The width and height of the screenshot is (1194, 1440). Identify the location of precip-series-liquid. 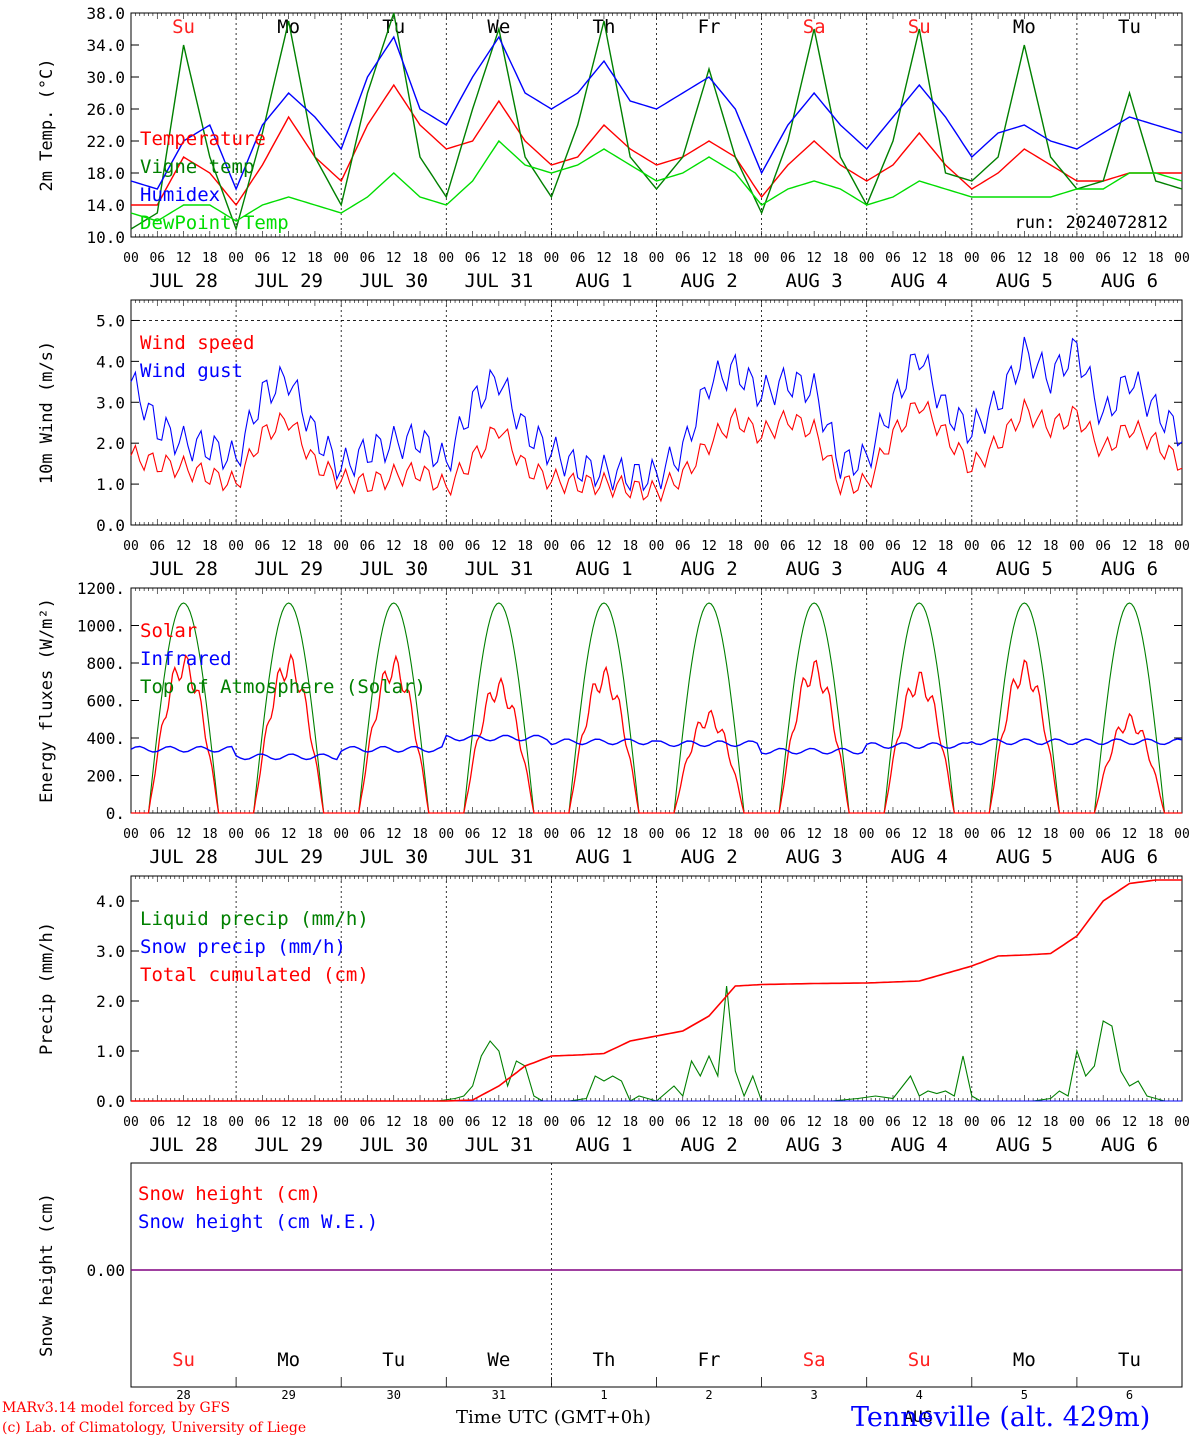
(656, 1043).